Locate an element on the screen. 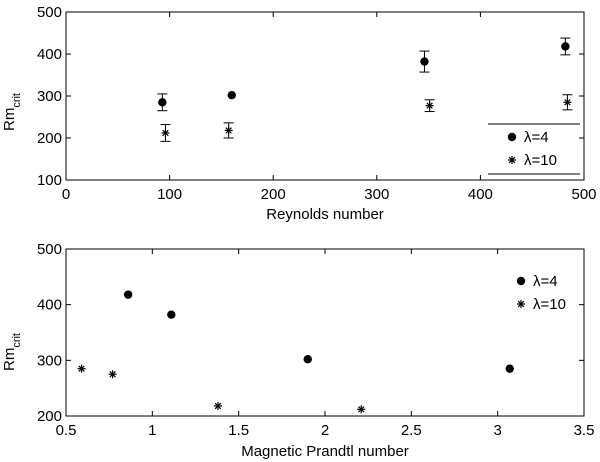 This screenshot has height=462, width=600. x-tick-label: 400 is located at coordinates (480, 194).